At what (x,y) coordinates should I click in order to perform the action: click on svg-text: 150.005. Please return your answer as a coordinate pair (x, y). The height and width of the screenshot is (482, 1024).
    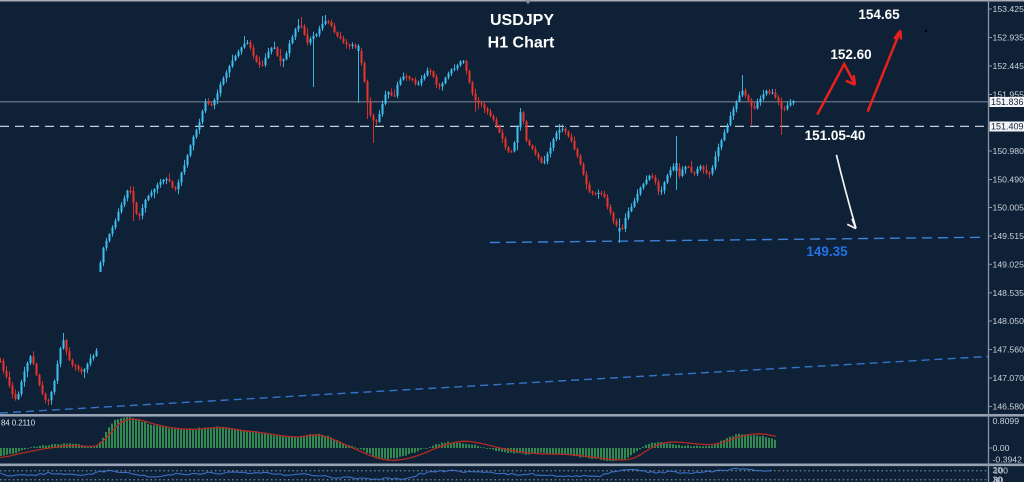
    Looking at the image, I should click on (1008, 208).